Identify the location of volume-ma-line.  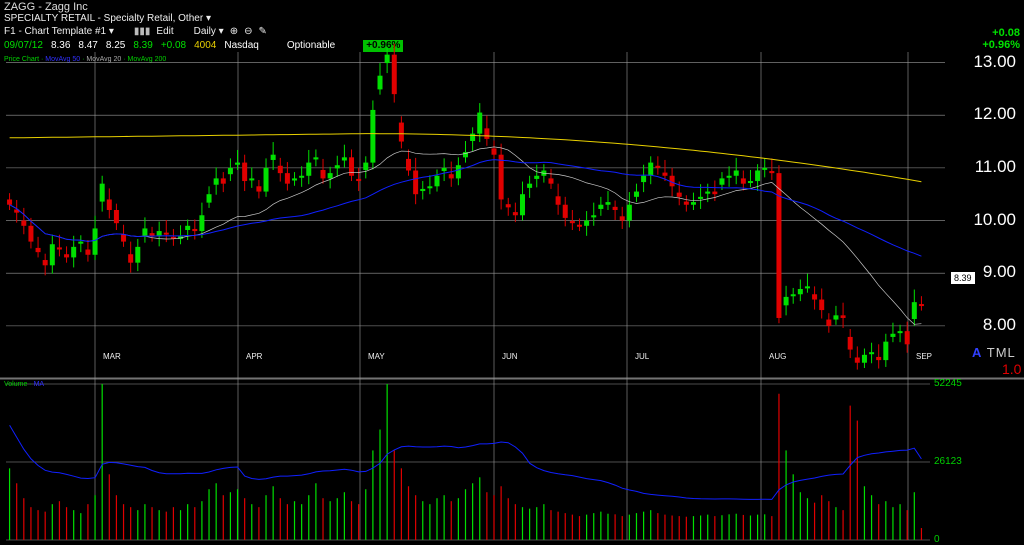
(465, 462).